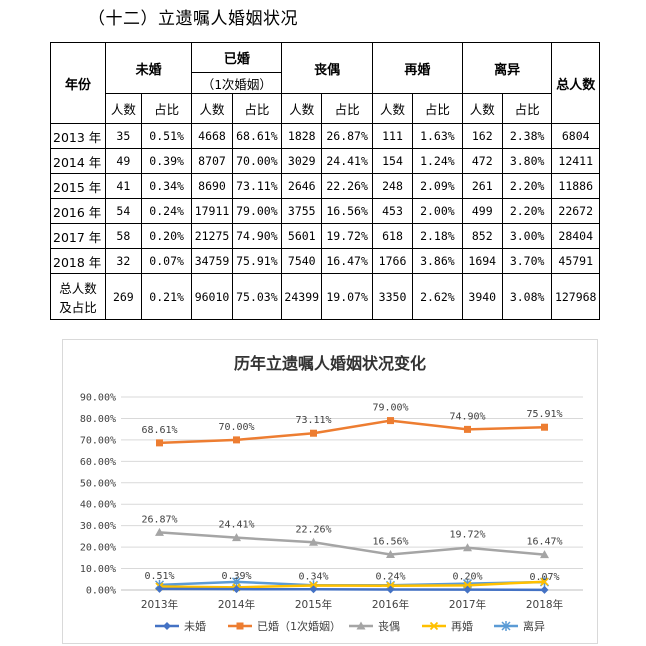  What do you see at coordinates (98, 419) in the screenshot?
I see `y-tick-label: 80.00%` at bounding box center [98, 419].